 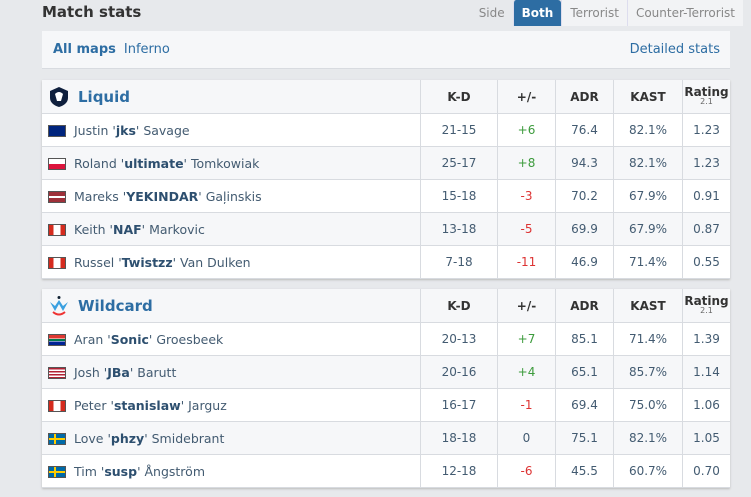 I want to click on map-inferno: Inferno, so click(x=146, y=49).